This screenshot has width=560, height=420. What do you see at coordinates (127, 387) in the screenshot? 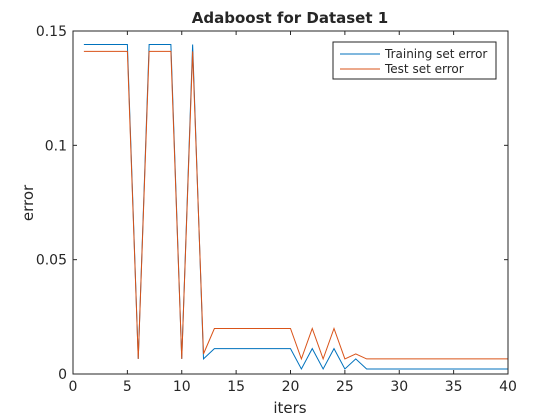
I see `x-tick-label: 5` at bounding box center [127, 387].